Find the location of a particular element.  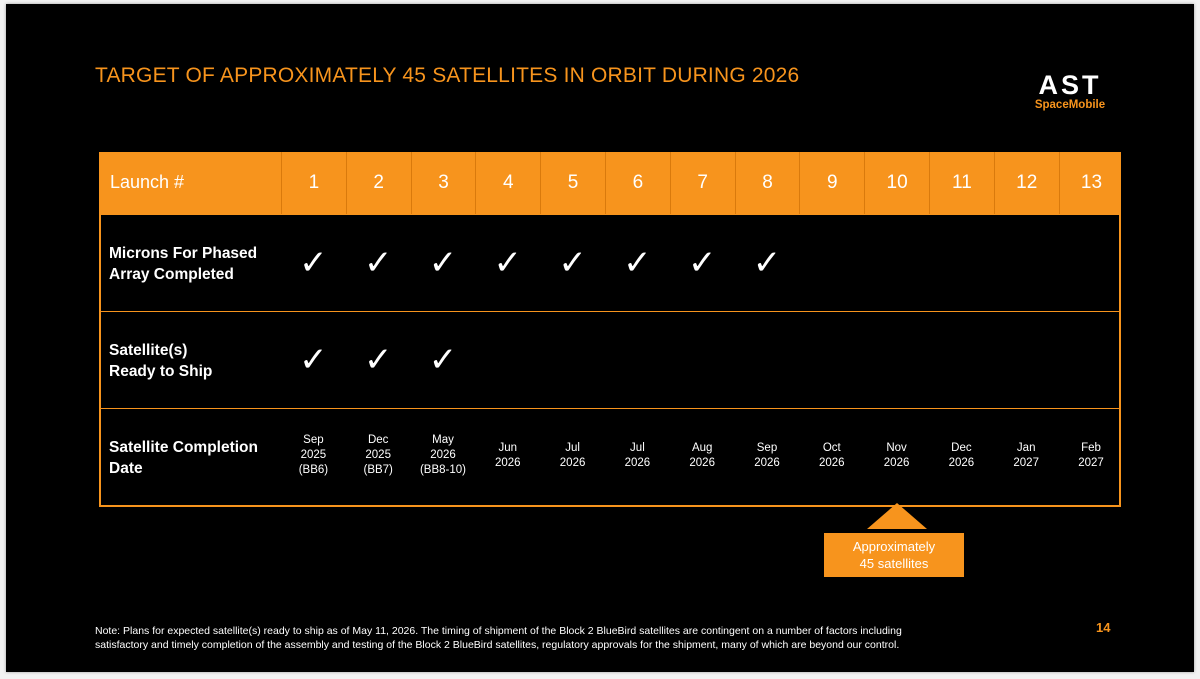

row-label-ready: Satellite(s) Ready to Ship is located at coordinates (160, 361).